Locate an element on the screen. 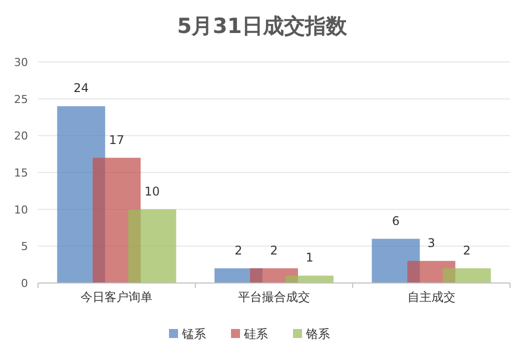 This screenshot has height=360, width=524. legend-label: 铬系 is located at coordinates (317, 334).